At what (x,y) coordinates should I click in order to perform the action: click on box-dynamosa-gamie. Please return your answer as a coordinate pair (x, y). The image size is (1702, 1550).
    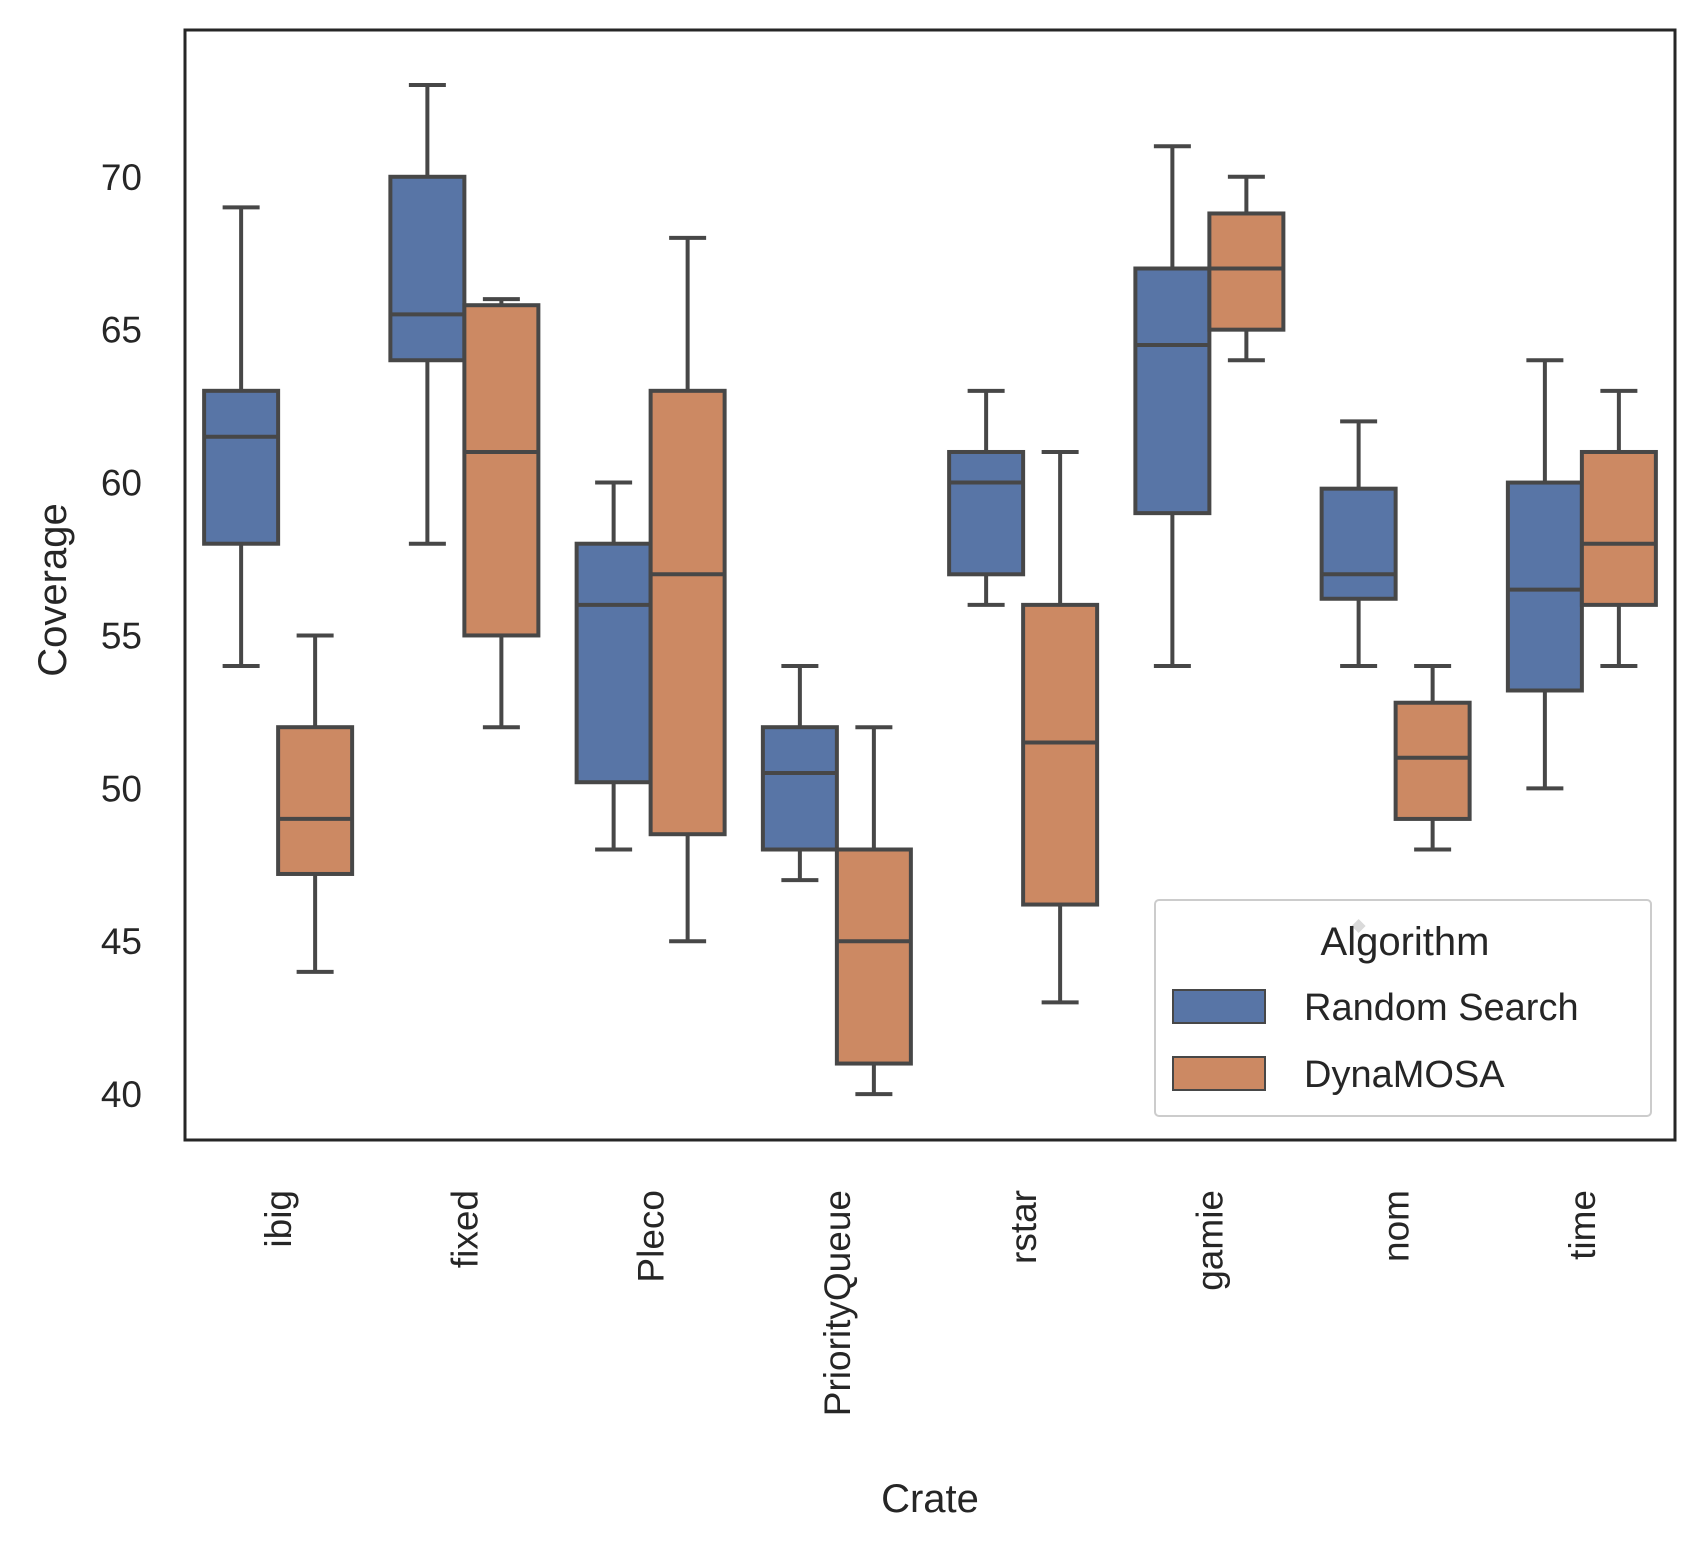
    Looking at the image, I should click on (1246, 268).